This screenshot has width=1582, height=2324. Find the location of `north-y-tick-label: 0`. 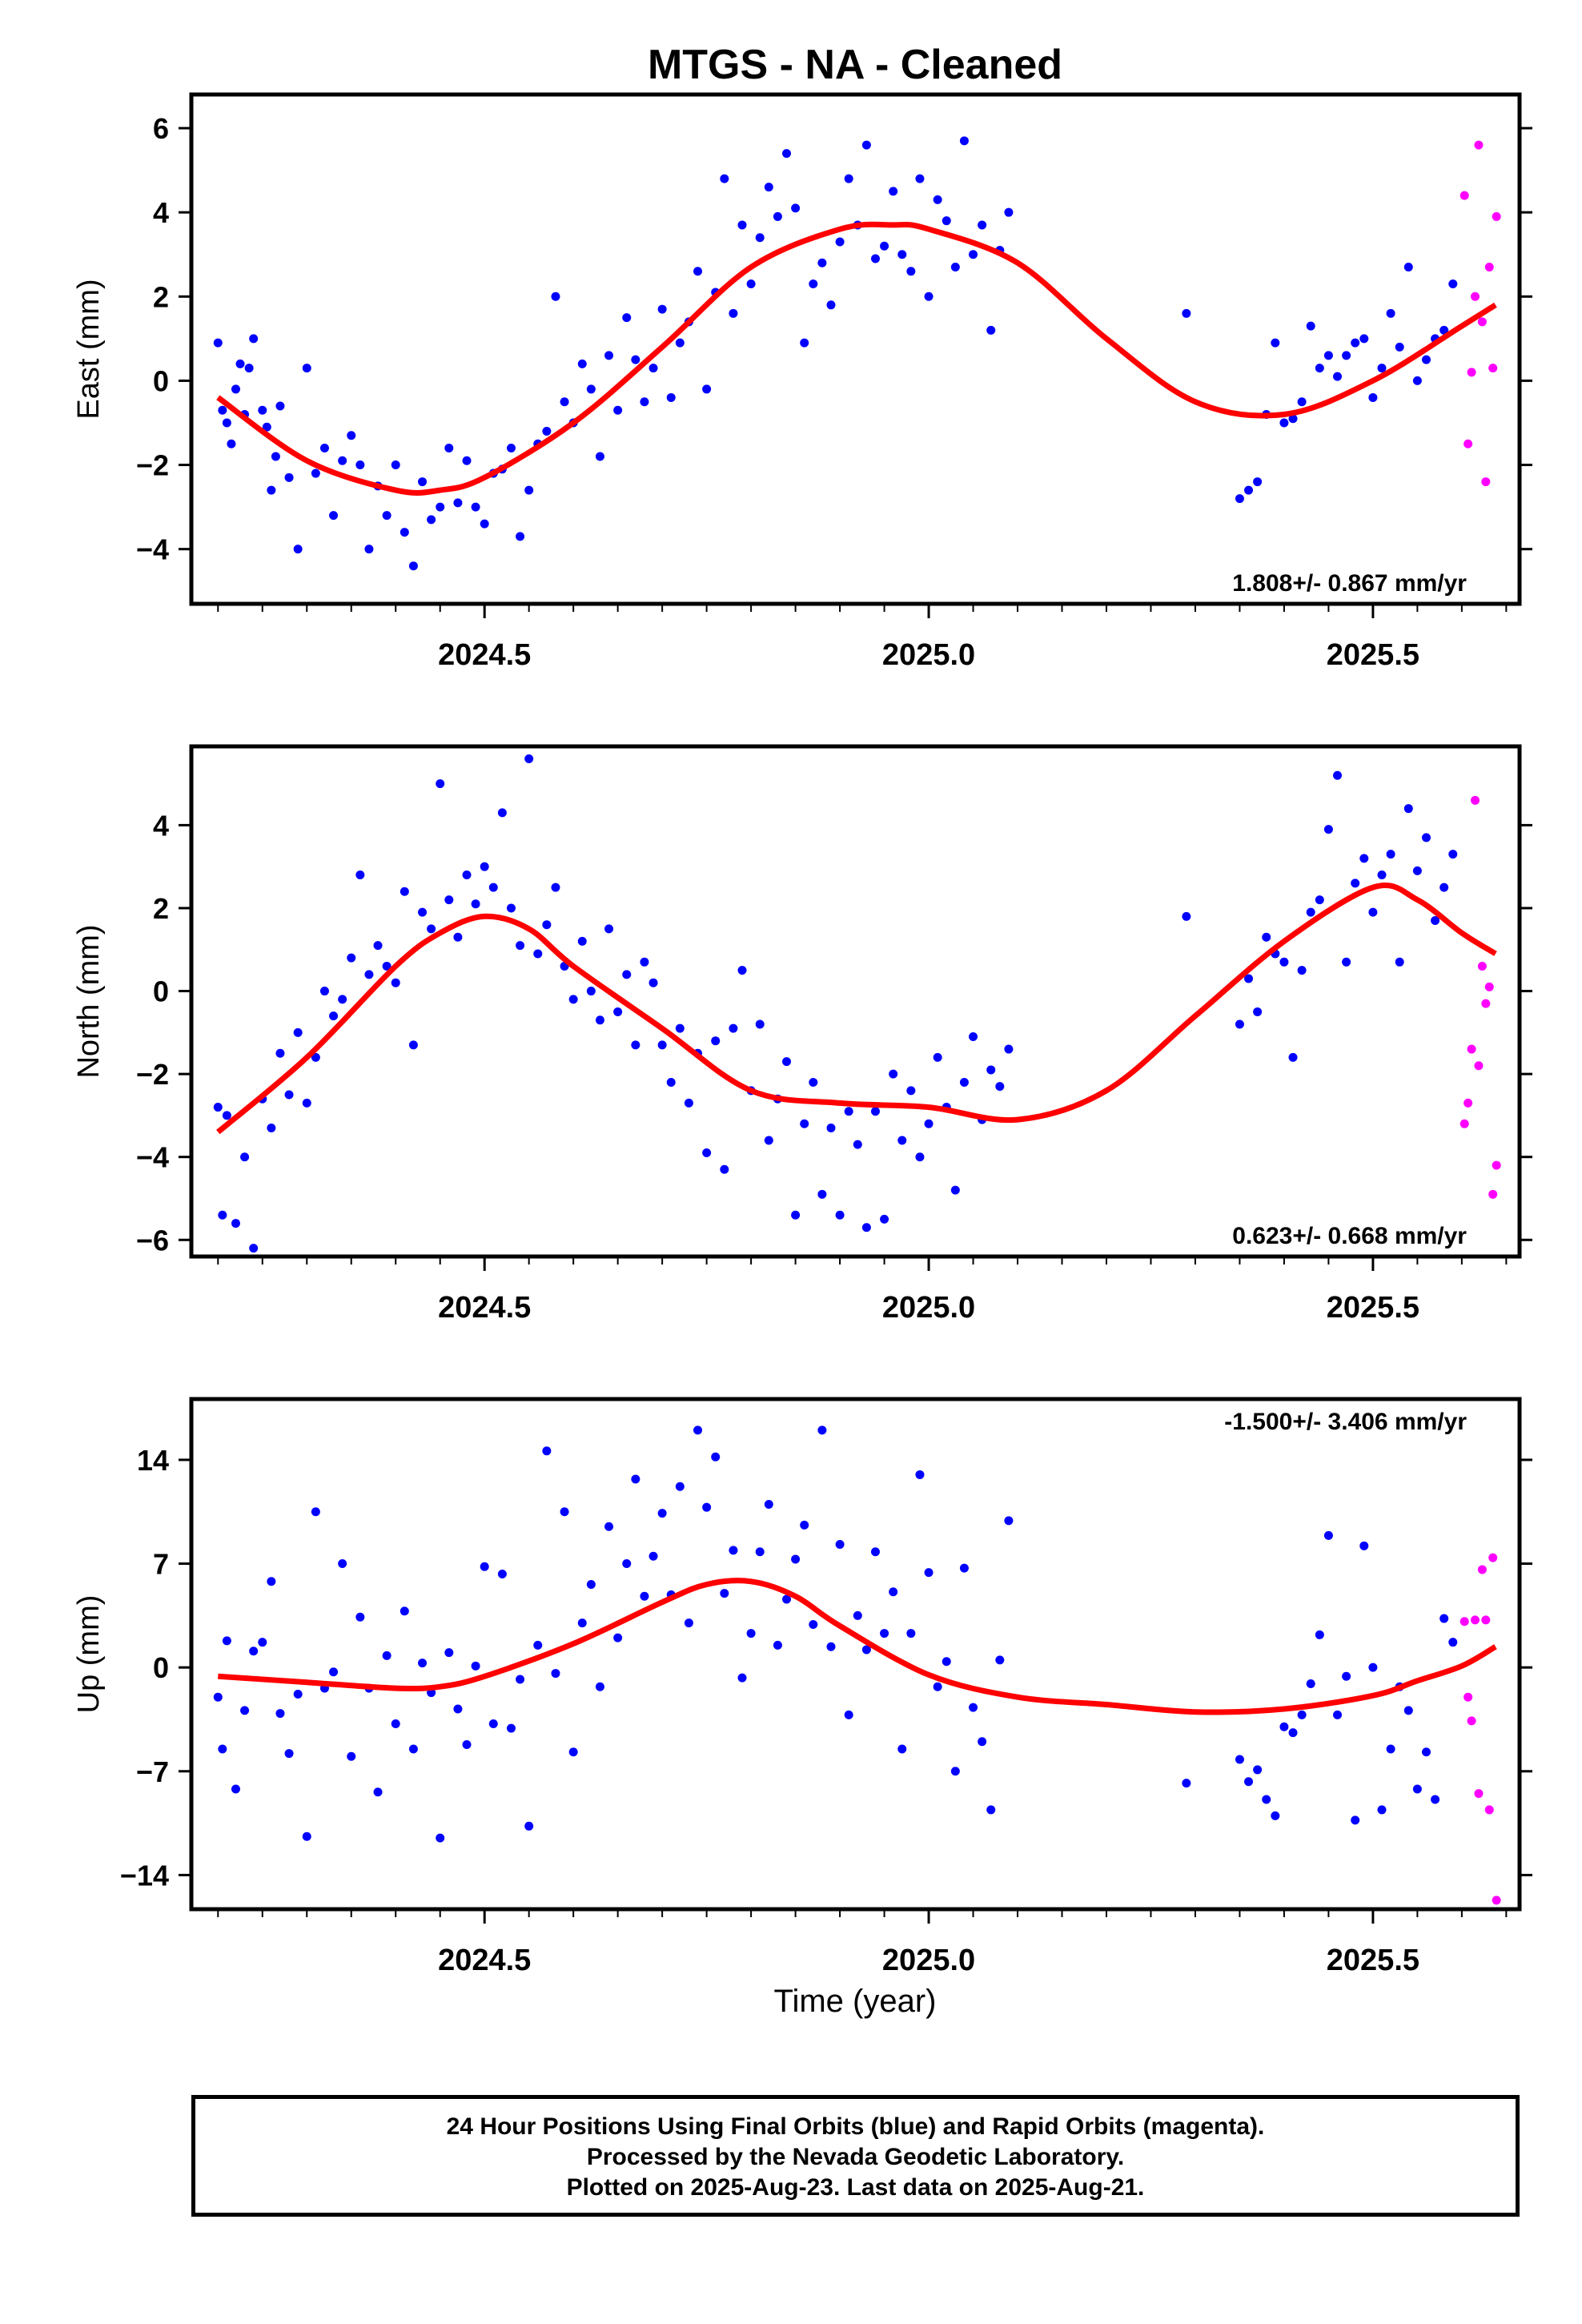

north-y-tick-label: 0 is located at coordinates (161, 991).